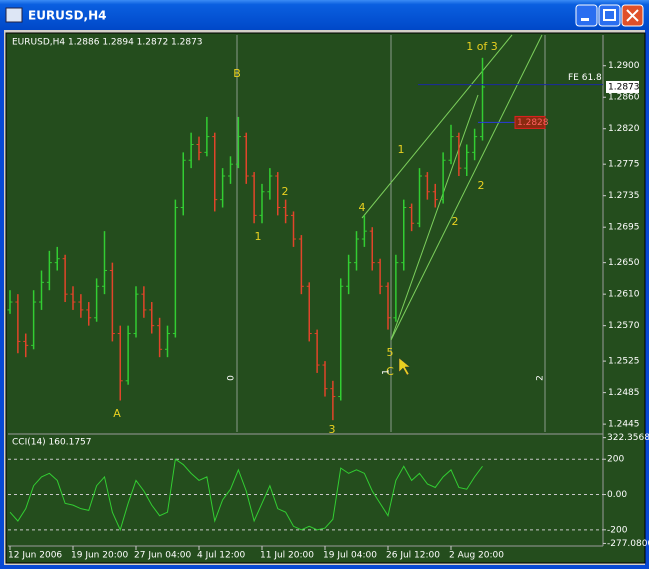  Describe the element at coordinates (624, 326) in the screenshot. I see `y-tick-label: 1.2570` at that location.